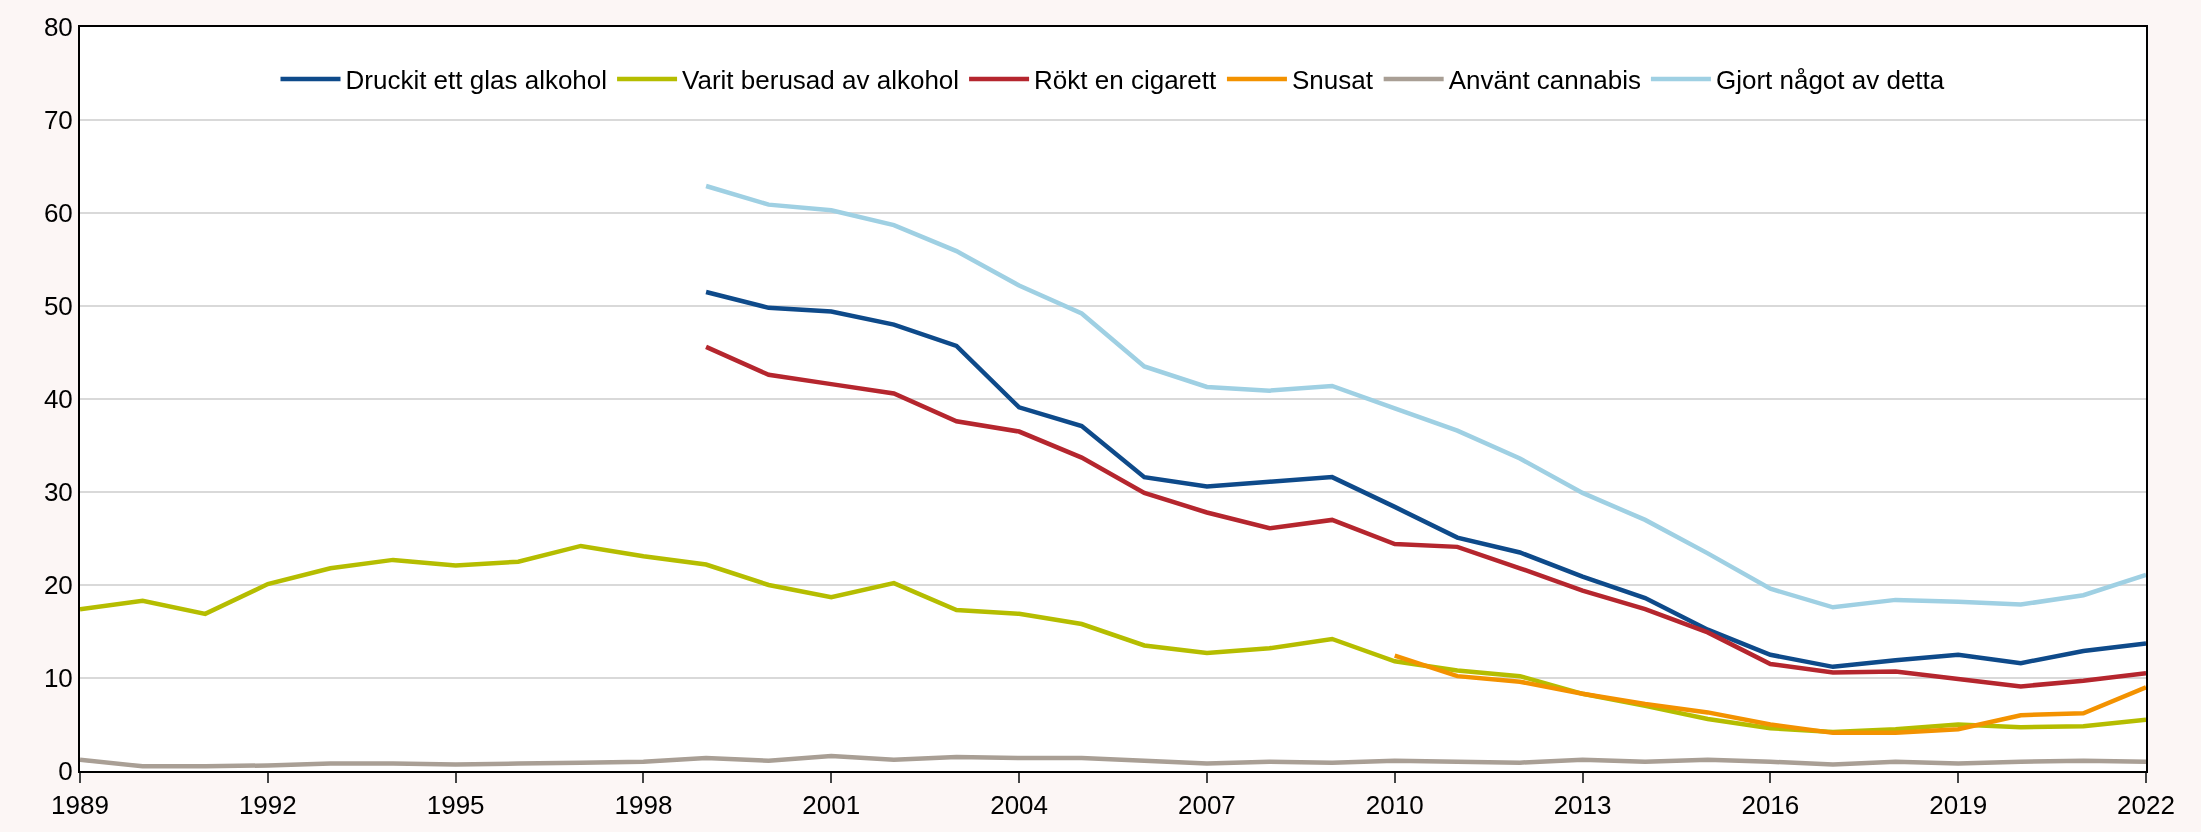  Describe the element at coordinates (455, 805) in the screenshot. I see `x-tick-label: 1995` at that location.